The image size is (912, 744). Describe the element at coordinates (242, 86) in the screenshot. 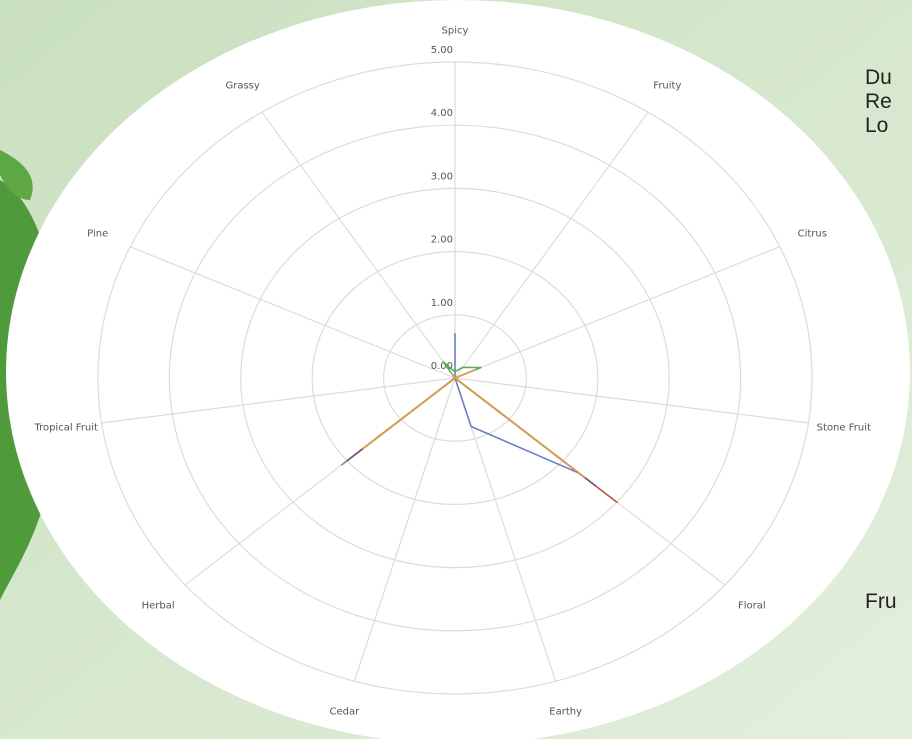

I see `category-label: Grassy` at that location.